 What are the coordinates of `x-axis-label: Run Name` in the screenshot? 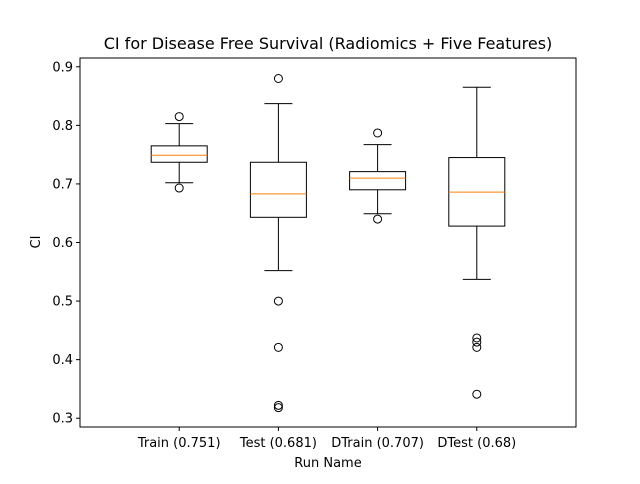 It's located at (327, 463).